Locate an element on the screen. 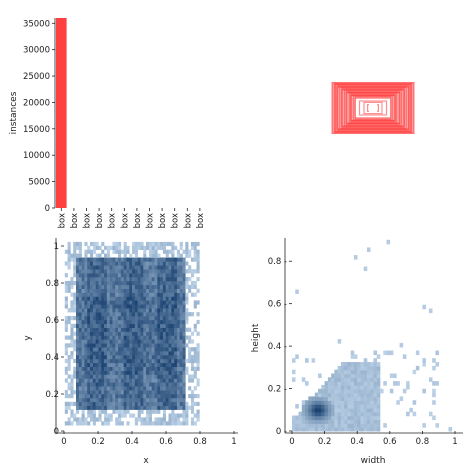  y-tick-label: 25000 is located at coordinates (36, 77).